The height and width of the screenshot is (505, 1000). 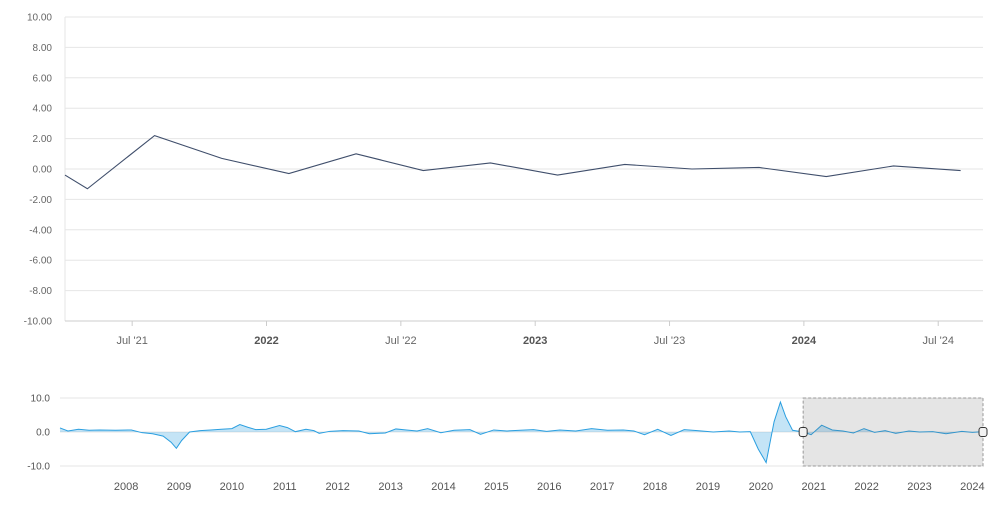 What do you see at coordinates (38, 467) in the screenshot?
I see `navigator-y-tick-label: -10.0` at bounding box center [38, 467].